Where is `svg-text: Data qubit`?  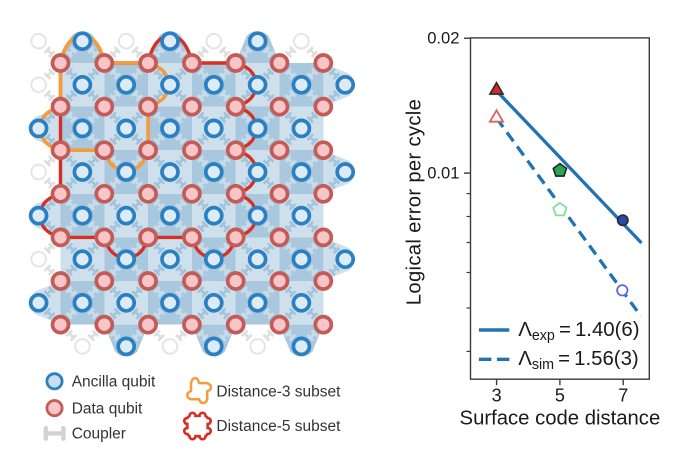
svg-text: Data qubit is located at coordinates (107, 408).